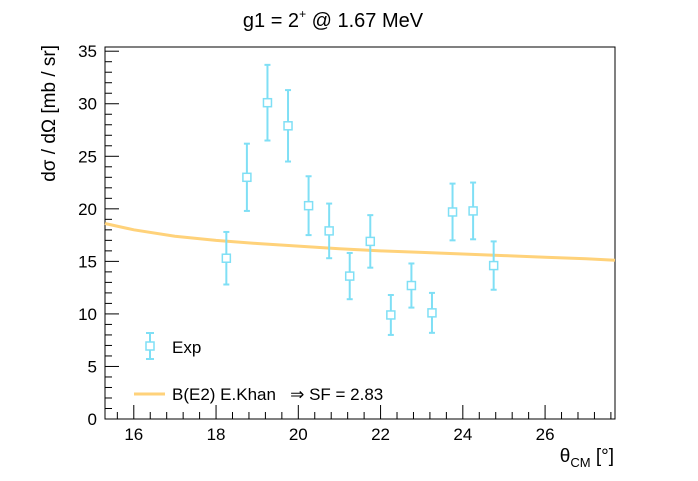 This screenshot has width=698, height=481. I want to click on x-tick-label: 18, so click(216, 434).